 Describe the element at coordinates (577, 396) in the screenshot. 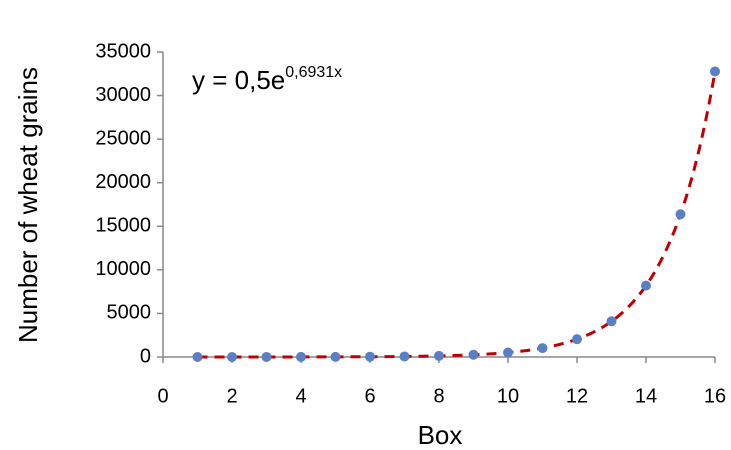

I see `x-tick-label: 12` at that location.